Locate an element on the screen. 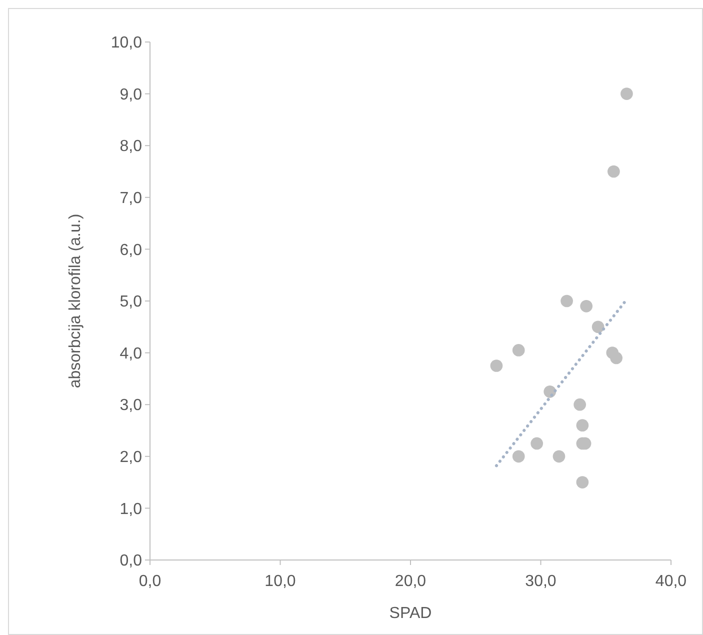  x-tick-label: 40,0 is located at coordinates (671, 581).